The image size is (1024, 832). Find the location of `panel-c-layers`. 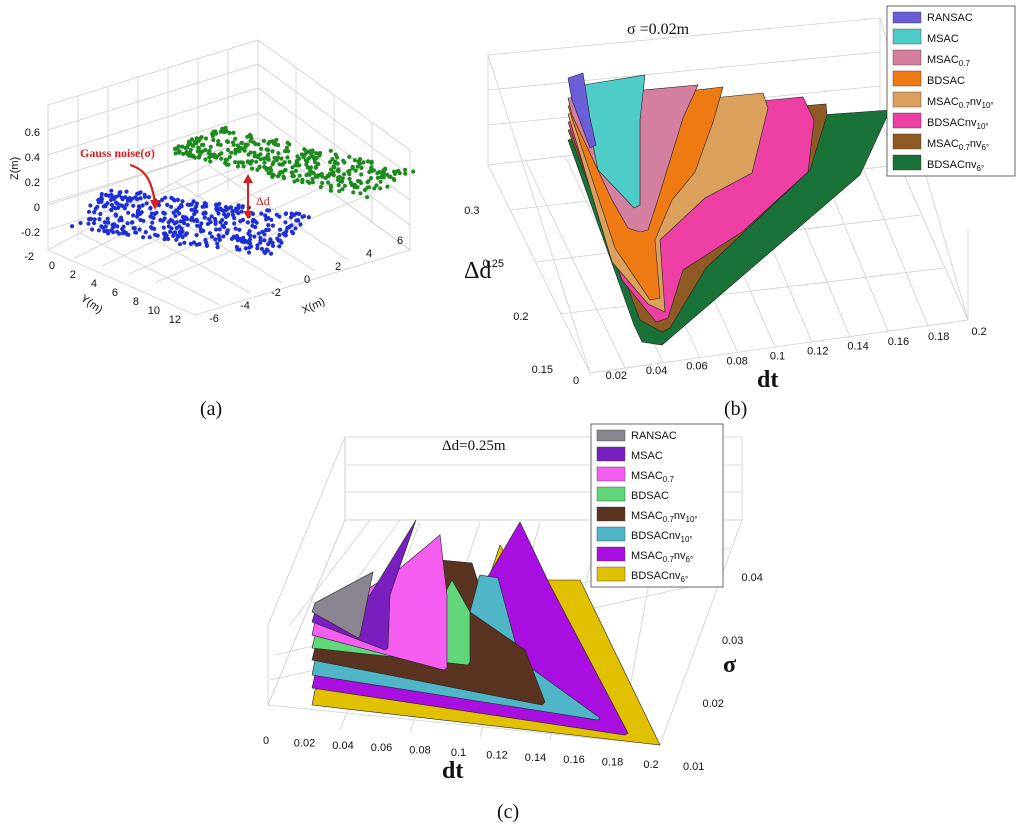

panel-c-layers is located at coordinates (486, 632).